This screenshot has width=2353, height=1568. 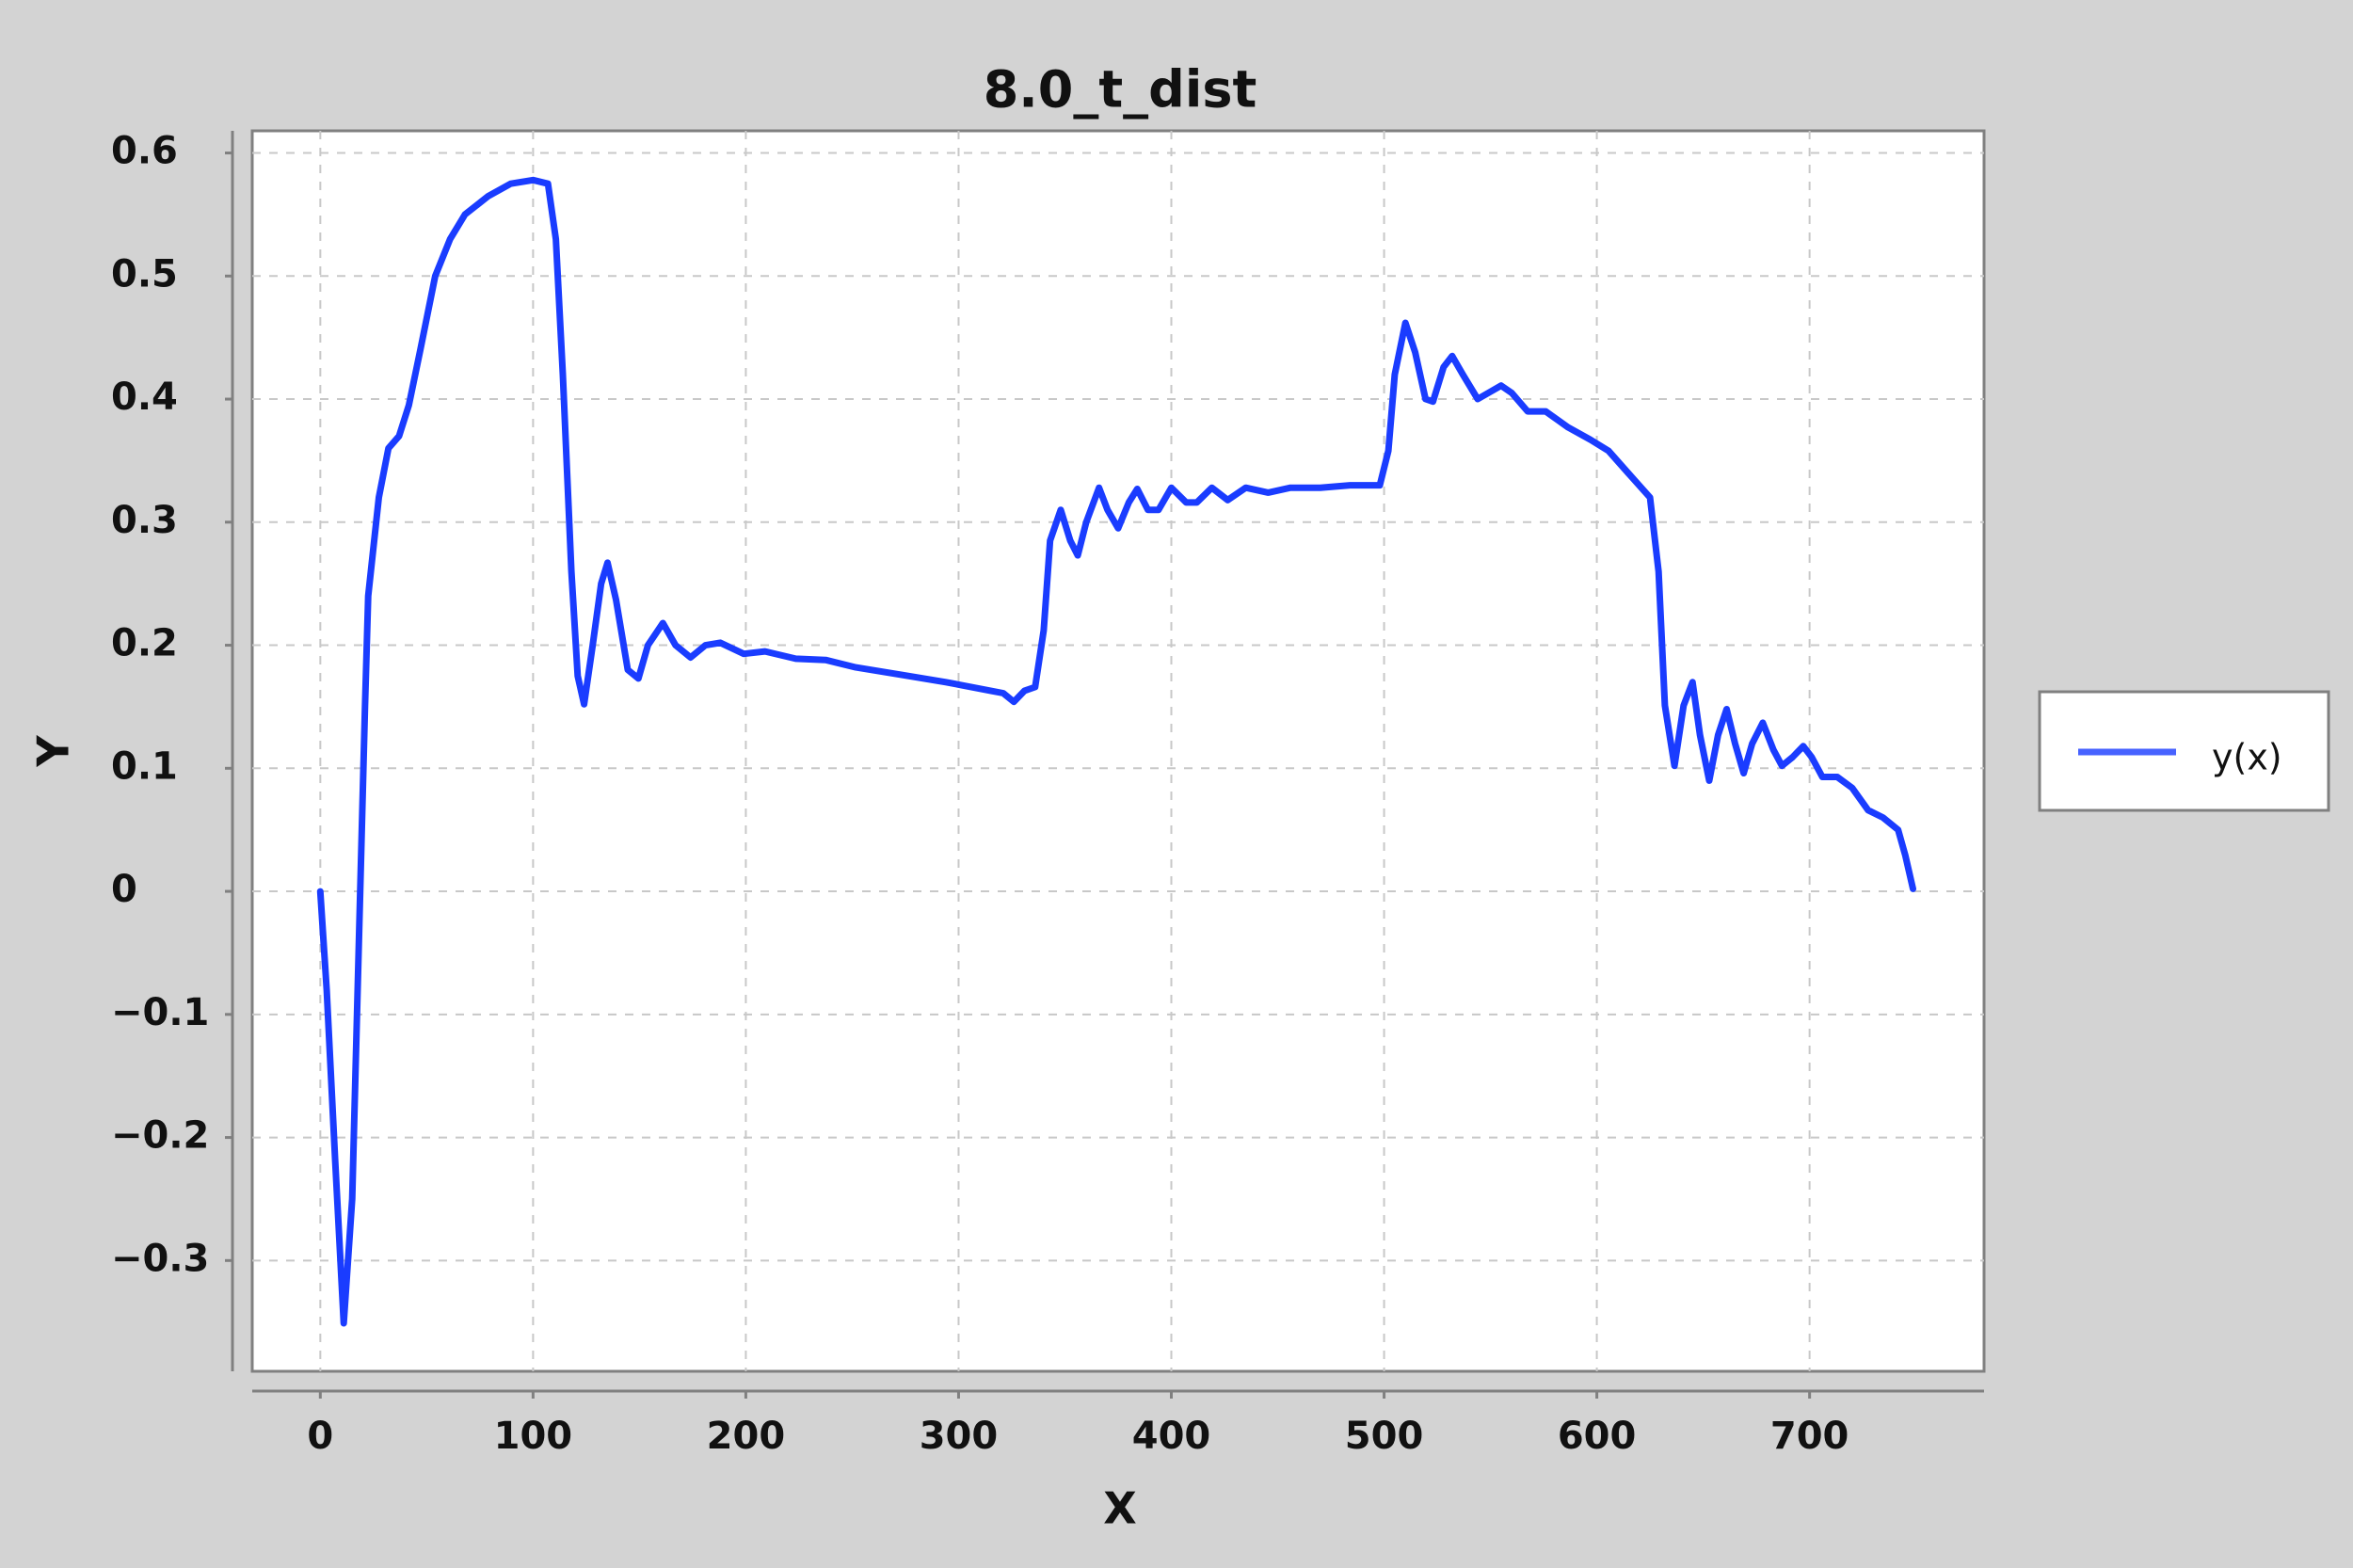 I want to click on y-tick-label: 0.4, so click(x=144, y=397).